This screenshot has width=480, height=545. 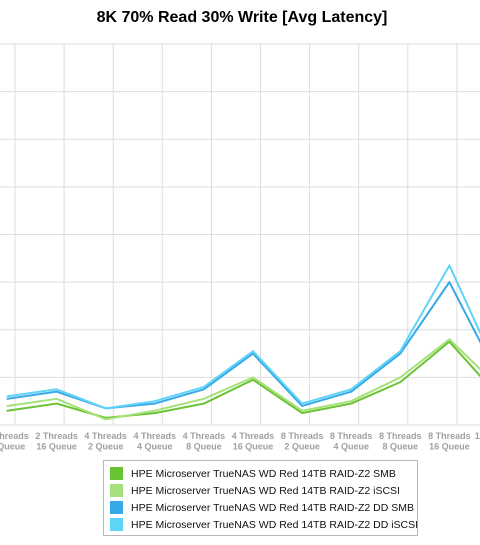 I want to click on x-tick-label: 4 Threads 2 Queue, so click(x=105, y=441).